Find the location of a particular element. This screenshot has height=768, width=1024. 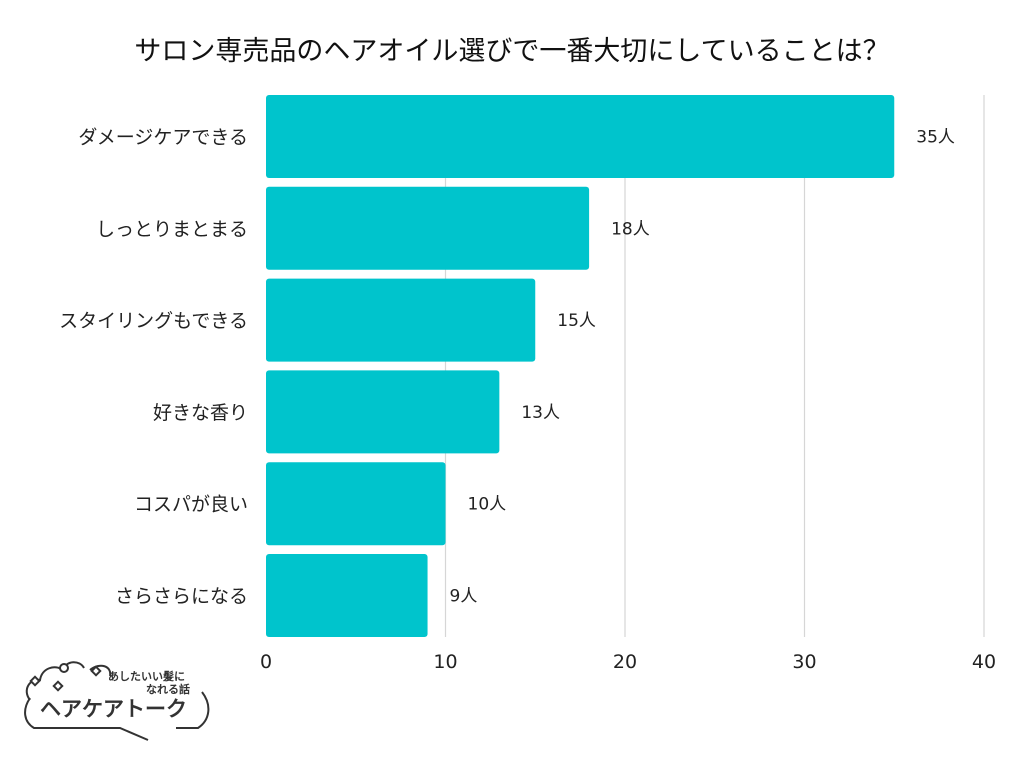

x-tick-label: 10 is located at coordinates (445, 662).